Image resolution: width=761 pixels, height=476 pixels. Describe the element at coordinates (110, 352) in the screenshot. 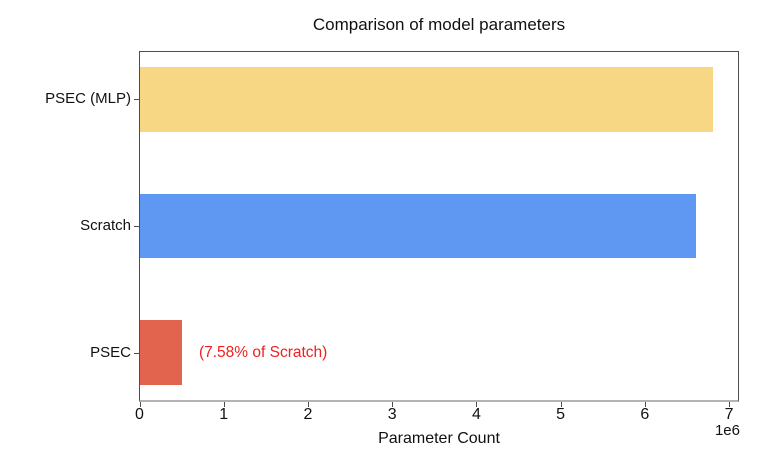

I see `y-tick-label-psec: PSEC` at that location.